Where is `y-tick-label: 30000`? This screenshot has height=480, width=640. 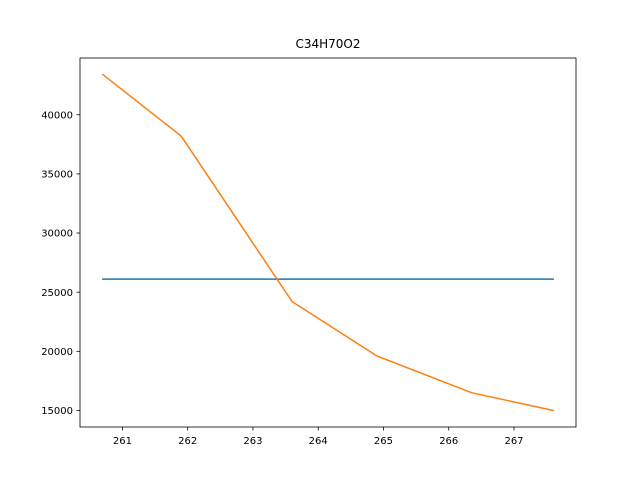
y-tick-label: 30000 is located at coordinates (57, 234).